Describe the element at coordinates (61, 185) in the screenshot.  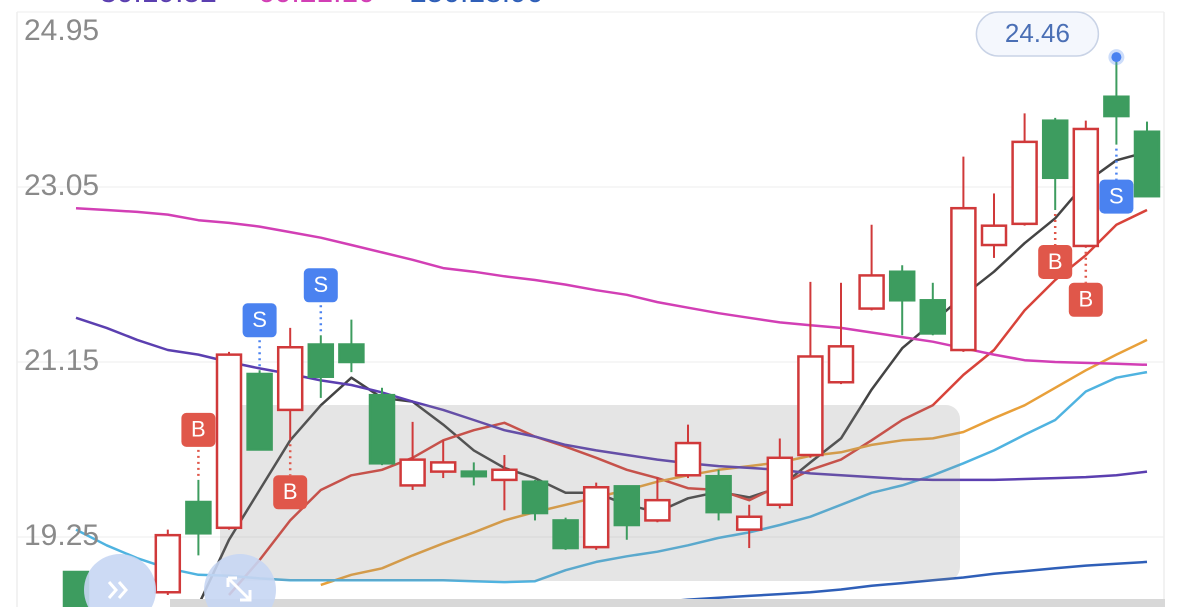
I see `y-tick-label: 23.05` at that location.